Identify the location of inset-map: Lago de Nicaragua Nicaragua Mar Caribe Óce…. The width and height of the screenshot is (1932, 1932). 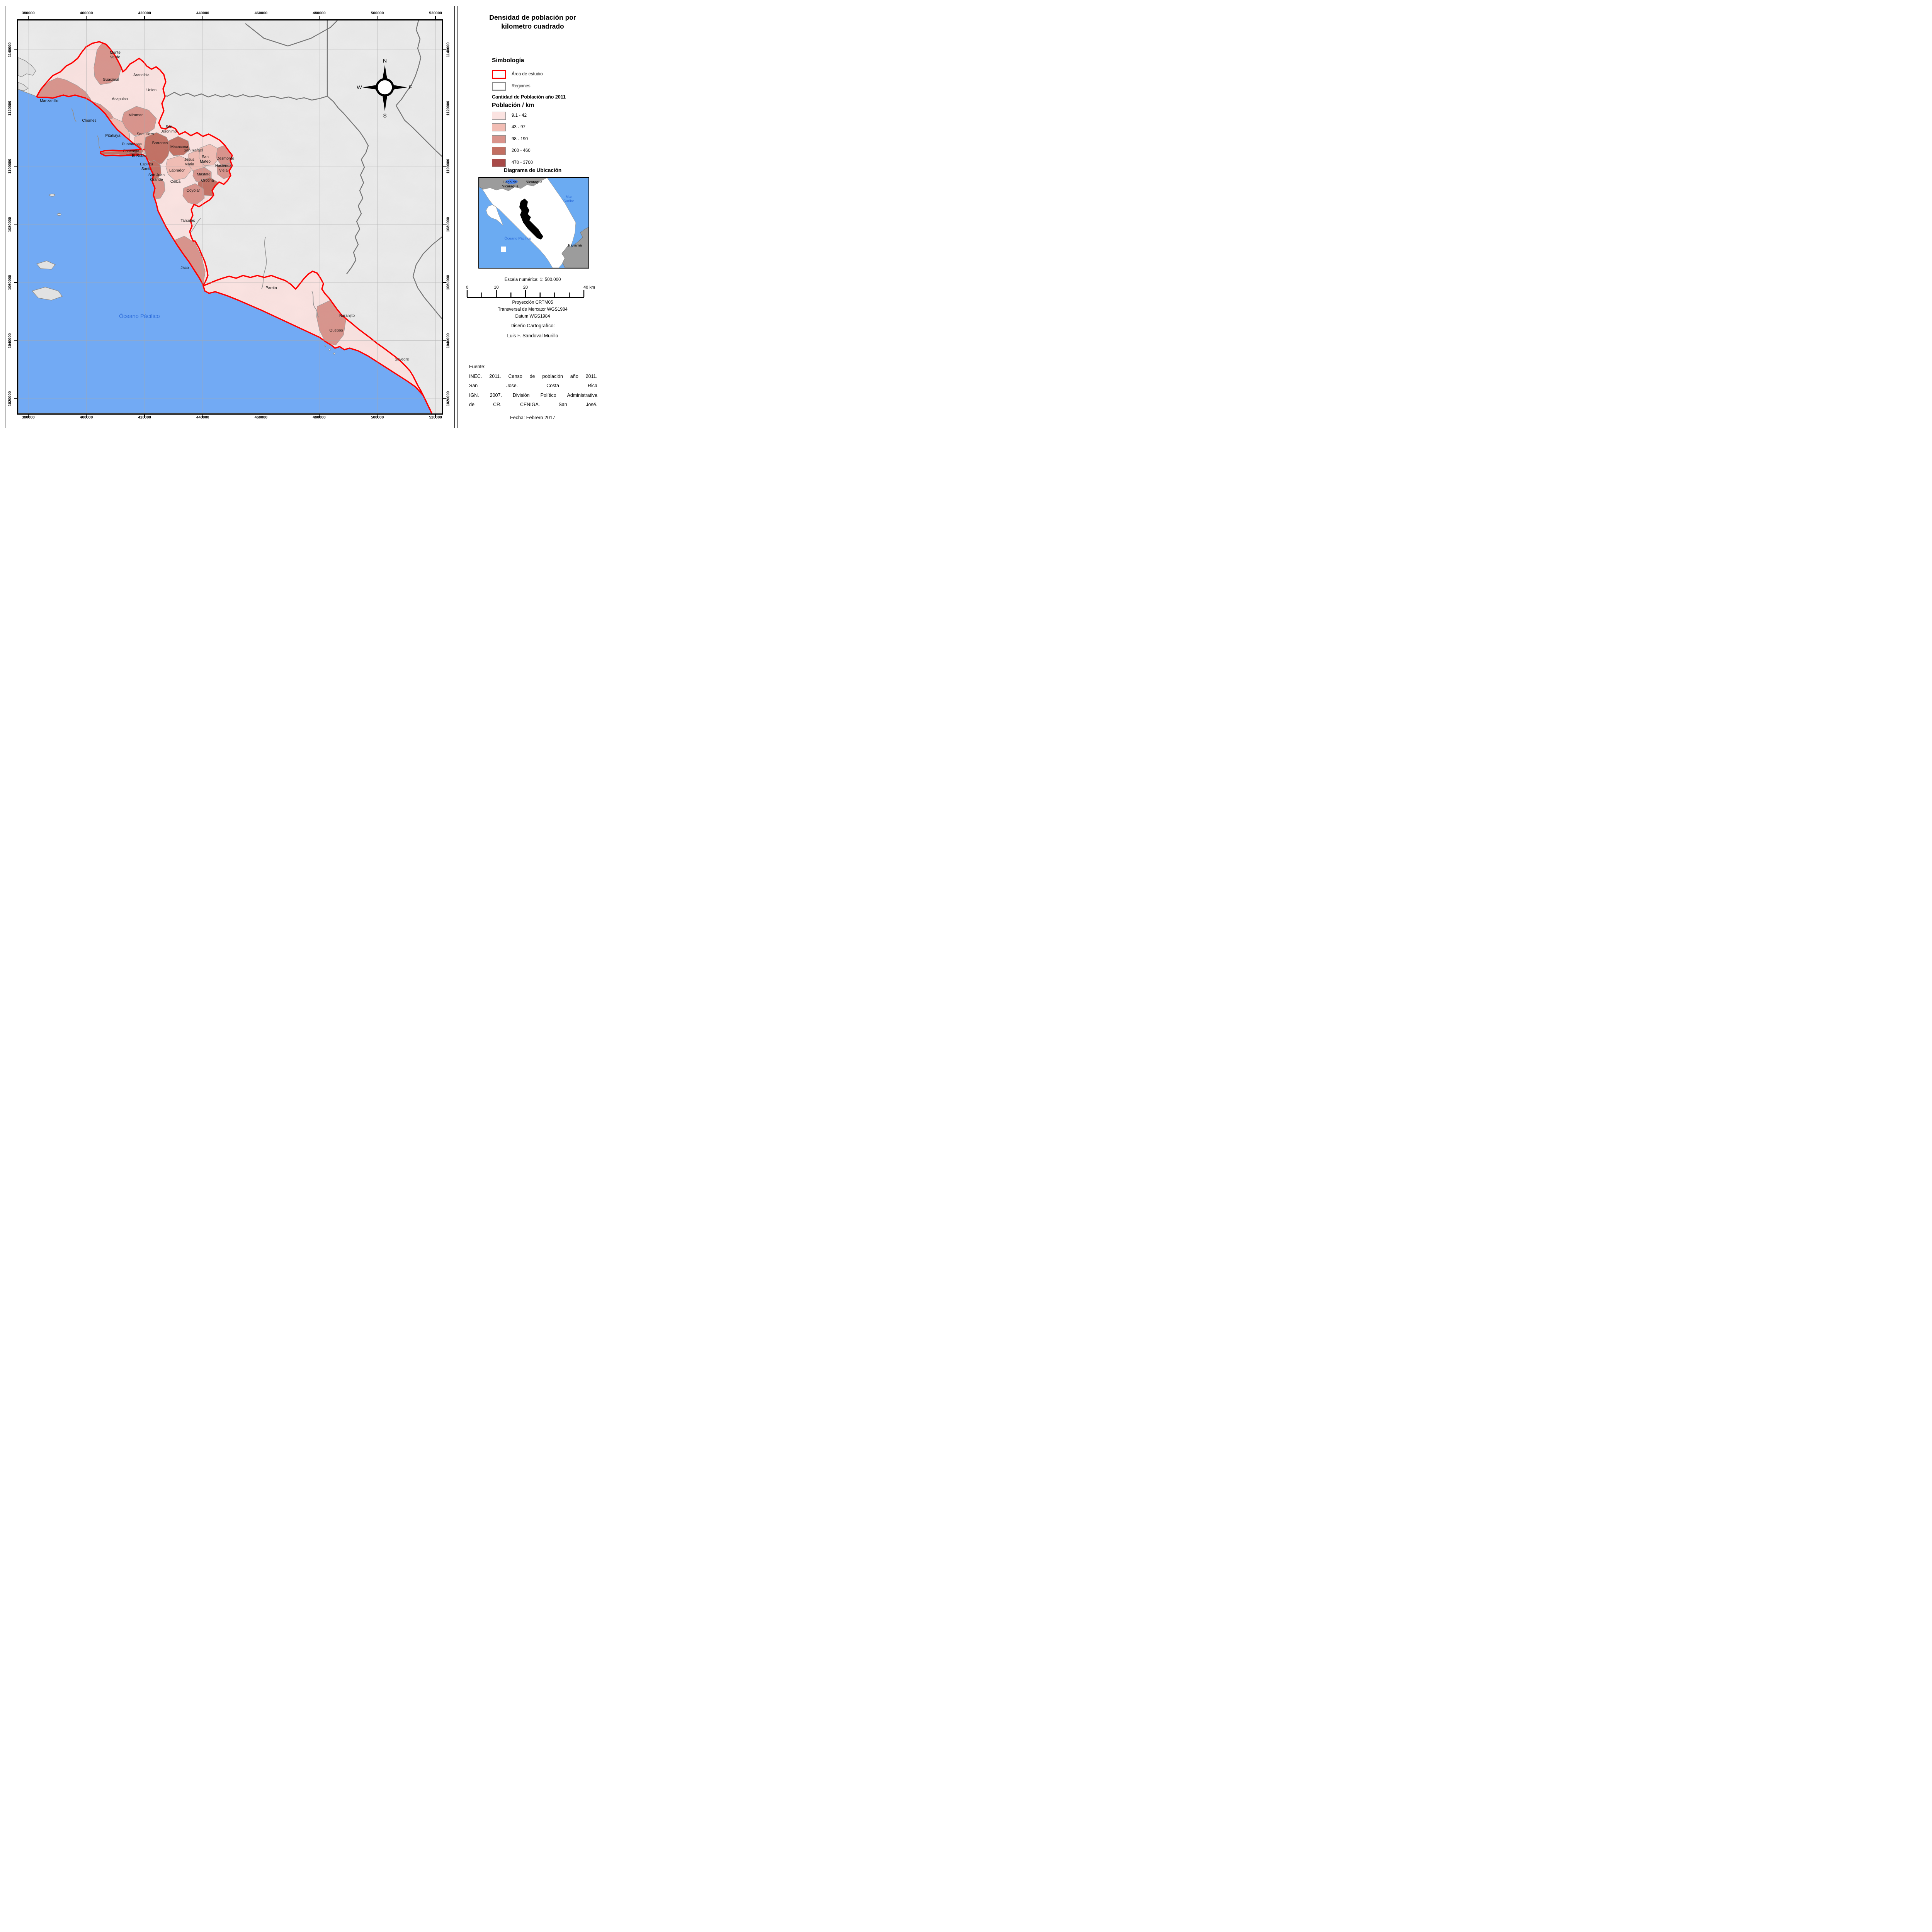
(534, 223).